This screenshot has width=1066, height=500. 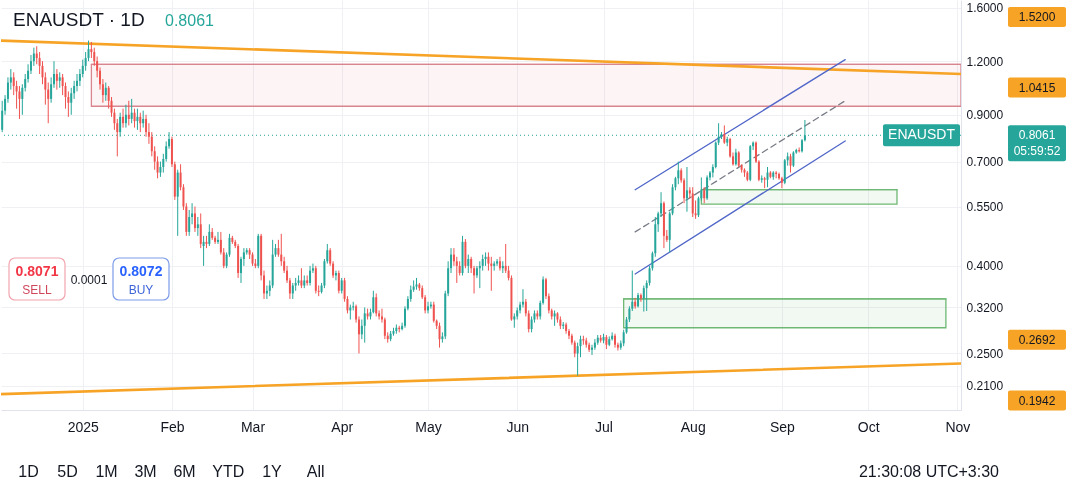 What do you see at coordinates (985, 307) in the screenshot?
I see `y-tick-label: 0.3200` at bounding box center [985, 307].